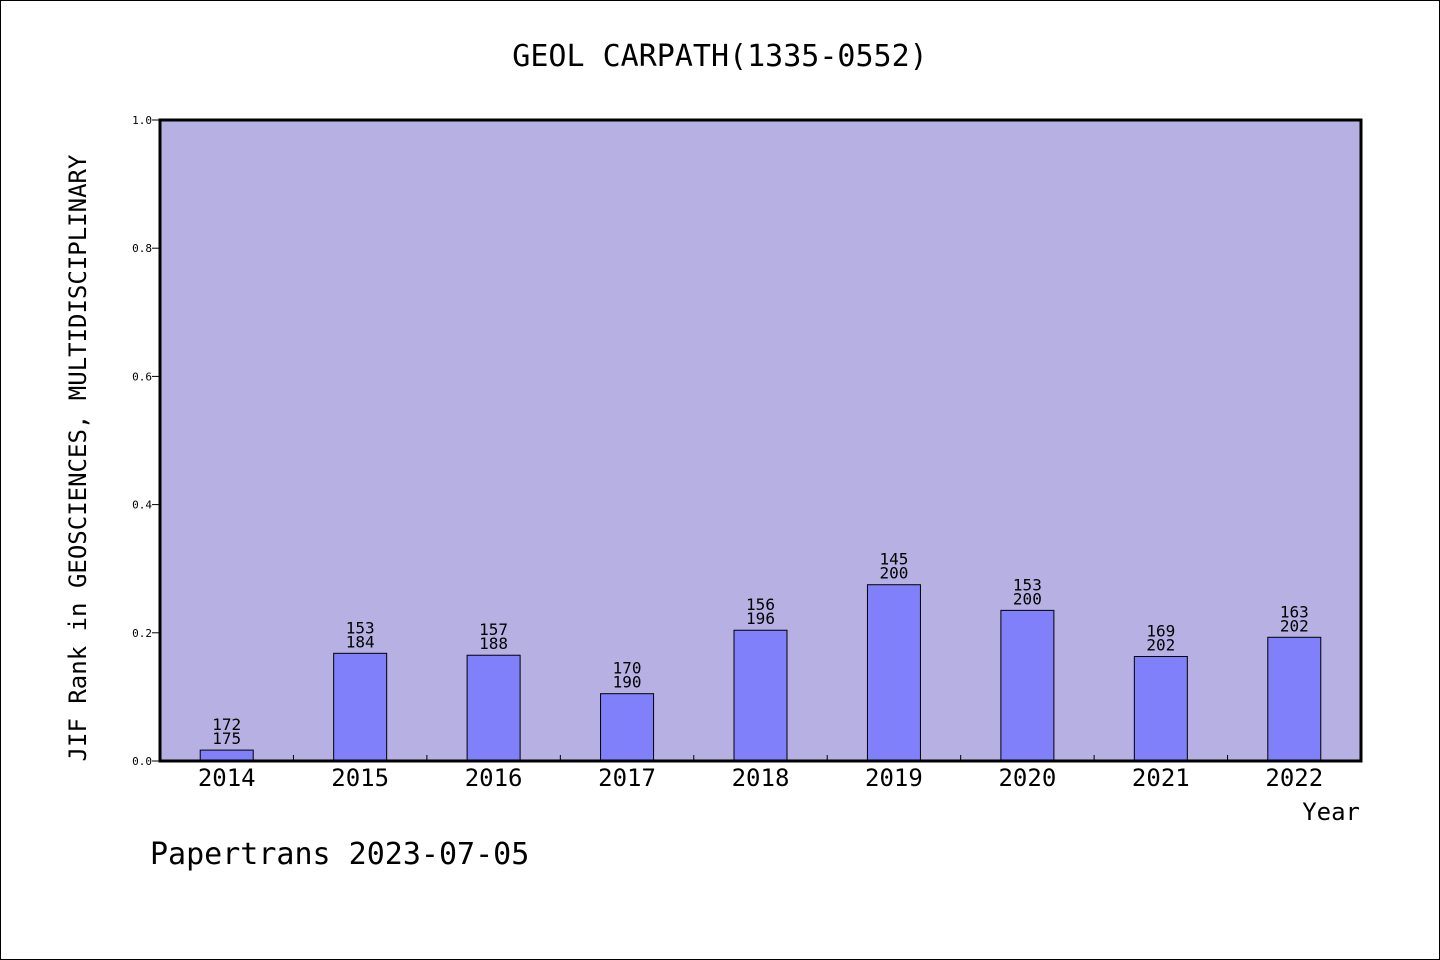 Image resolution: width=1440 pixels, height=960 pixels. Describe the element at coordinates (719, 56) in the screenshot. I see `chart-title: GEOL CARPATH(1335-0552)` at that location.